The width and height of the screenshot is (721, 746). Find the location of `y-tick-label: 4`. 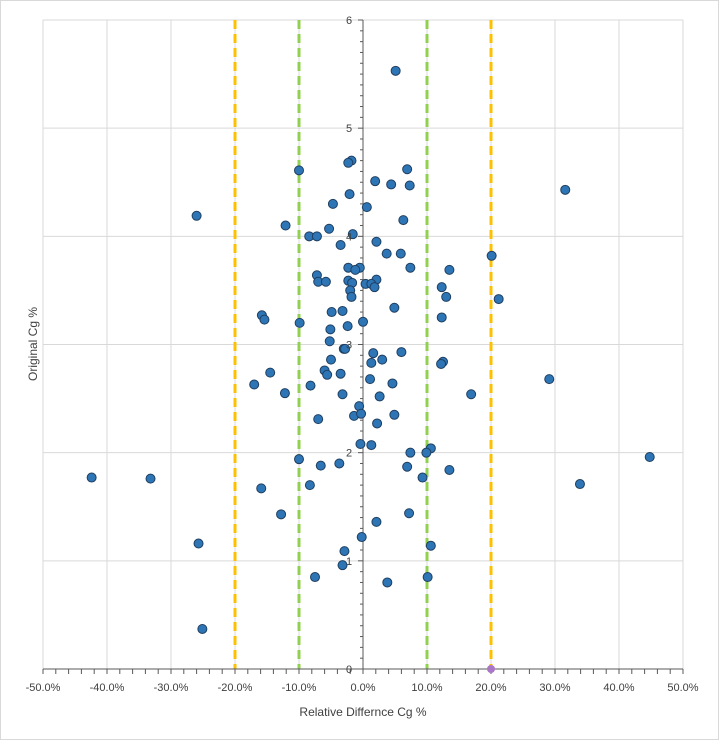

y-tick-label: 4 is located at coordinates (349, 237).